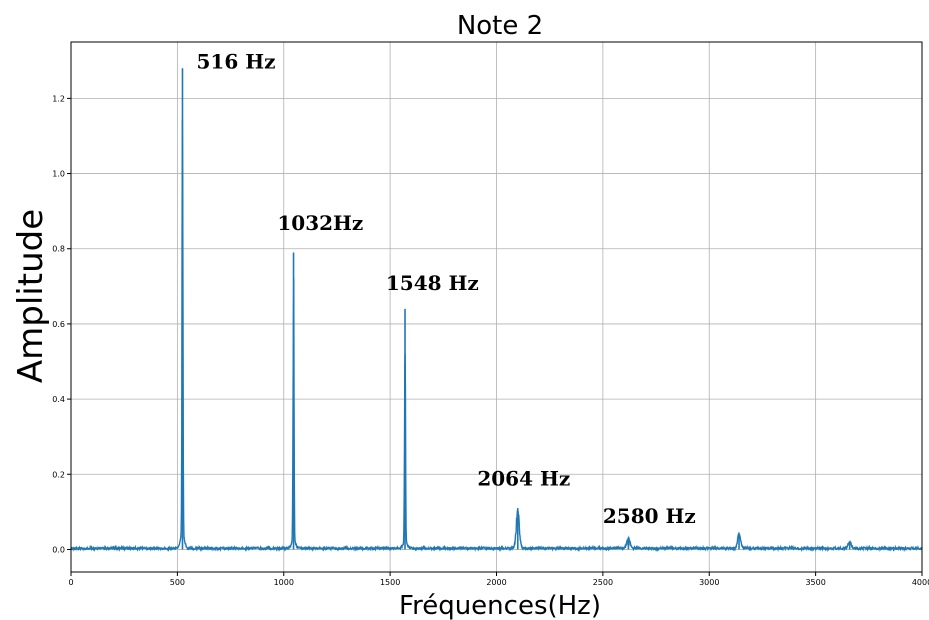 The image size is (929, 620). I want to click on peak-annotation: 1032Hz, so click(320, 223).